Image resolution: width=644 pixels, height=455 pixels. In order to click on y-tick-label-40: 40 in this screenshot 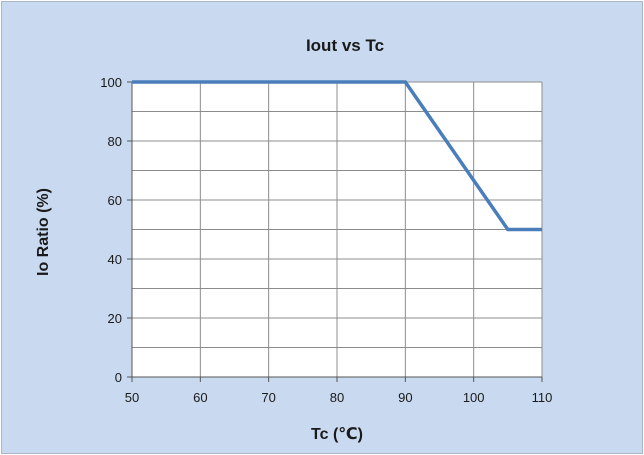, I will do `click(115, 259)`.